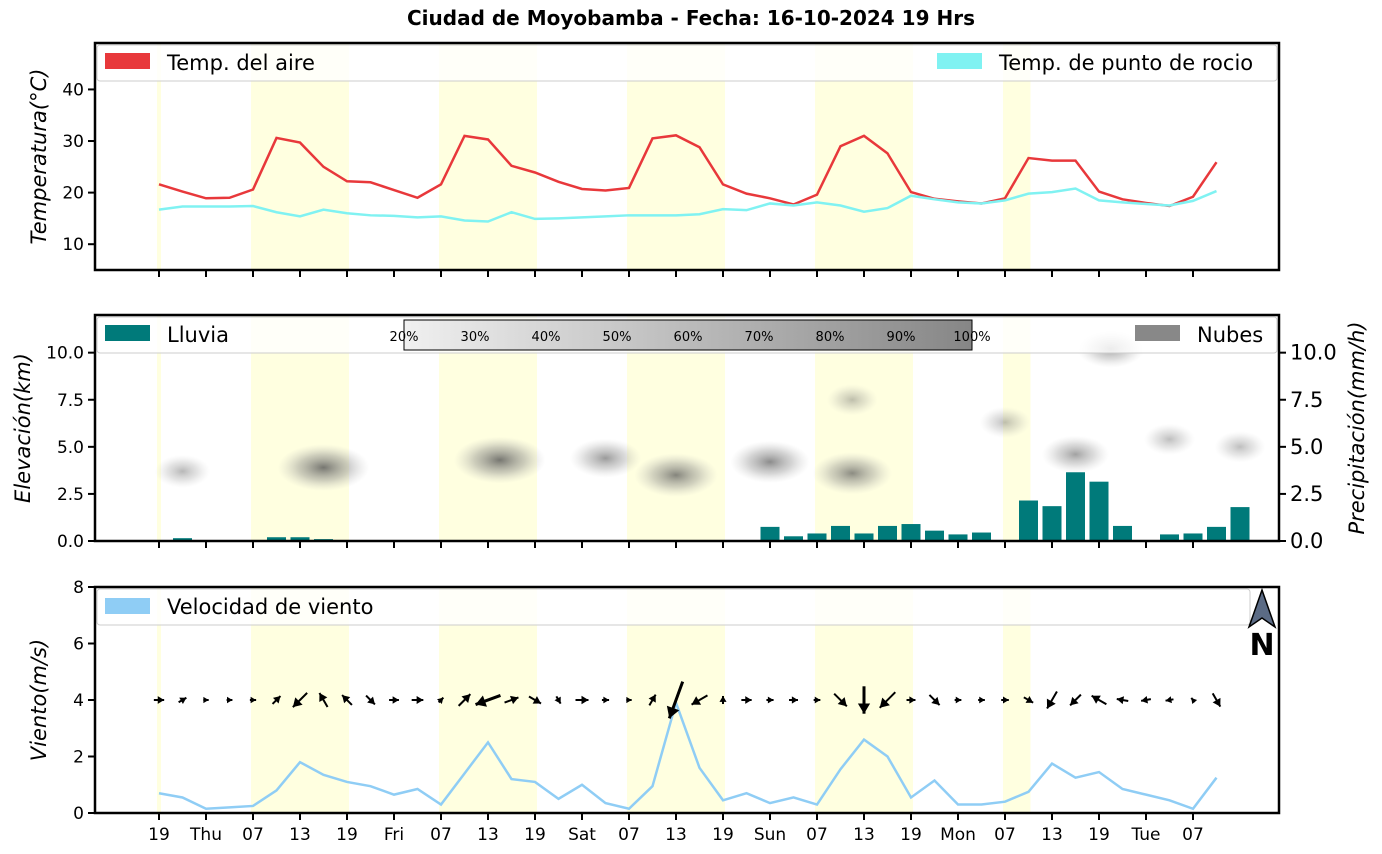  Describe the element at coordinates (687, 205) in the screenshot. I see `series-line-dew-point` at that location.